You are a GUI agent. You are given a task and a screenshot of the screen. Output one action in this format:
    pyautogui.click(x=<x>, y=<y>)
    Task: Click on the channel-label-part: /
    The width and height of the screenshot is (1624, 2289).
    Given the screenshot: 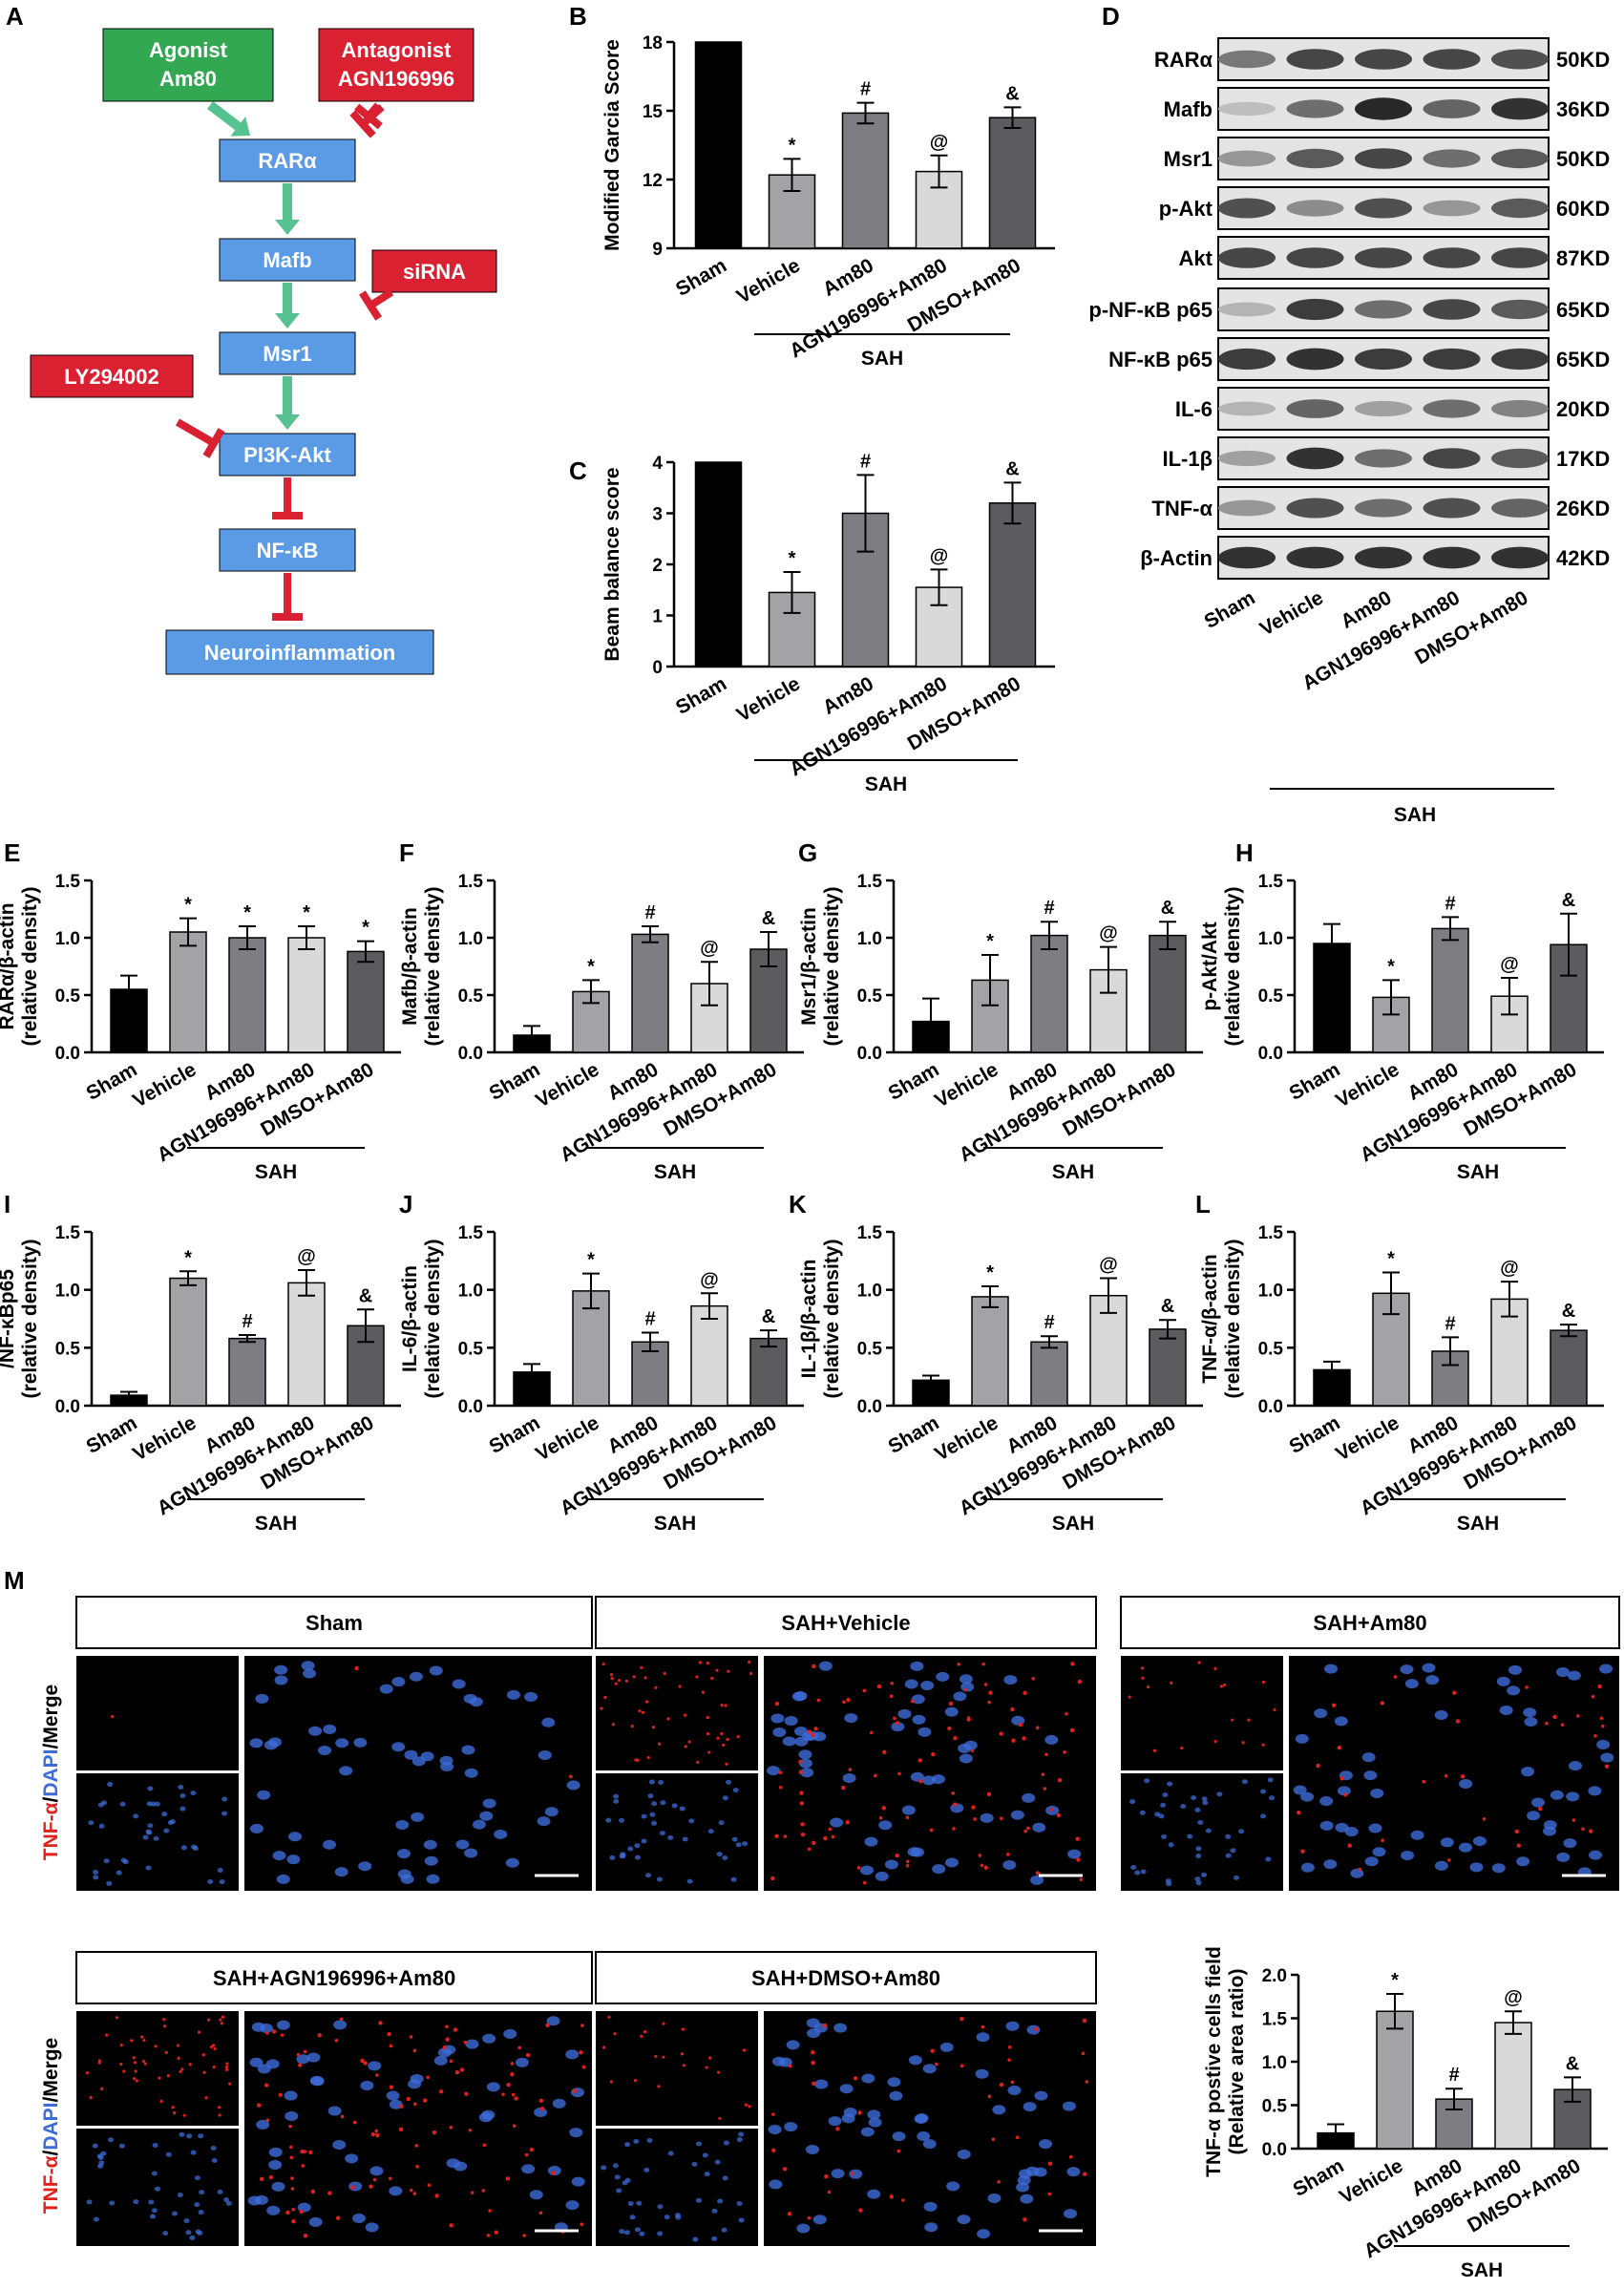 What is the action you would take?
    pyautogui.click(x=51, y=1799)
    